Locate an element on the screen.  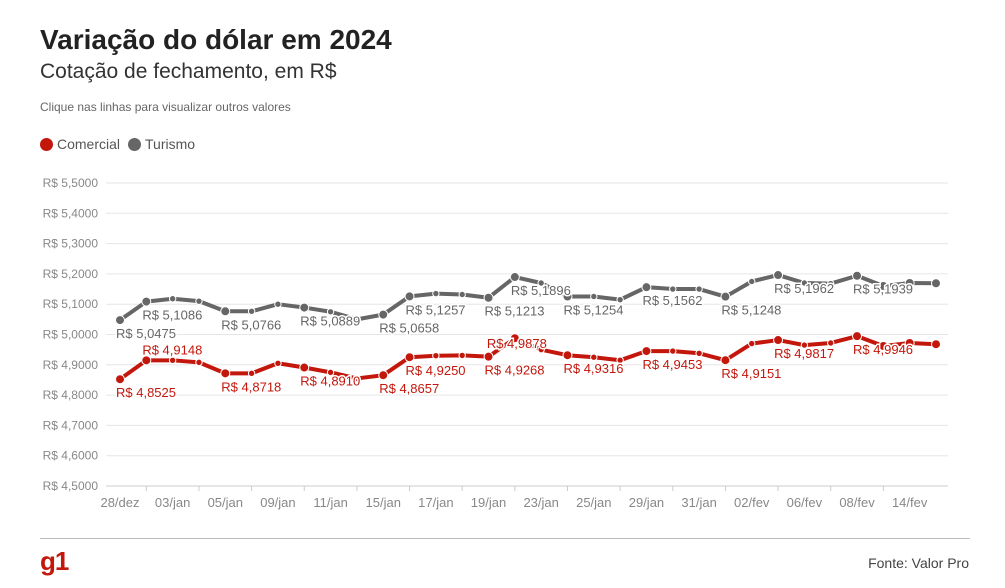
series-line-turismo is located at coordinates (528, 298).